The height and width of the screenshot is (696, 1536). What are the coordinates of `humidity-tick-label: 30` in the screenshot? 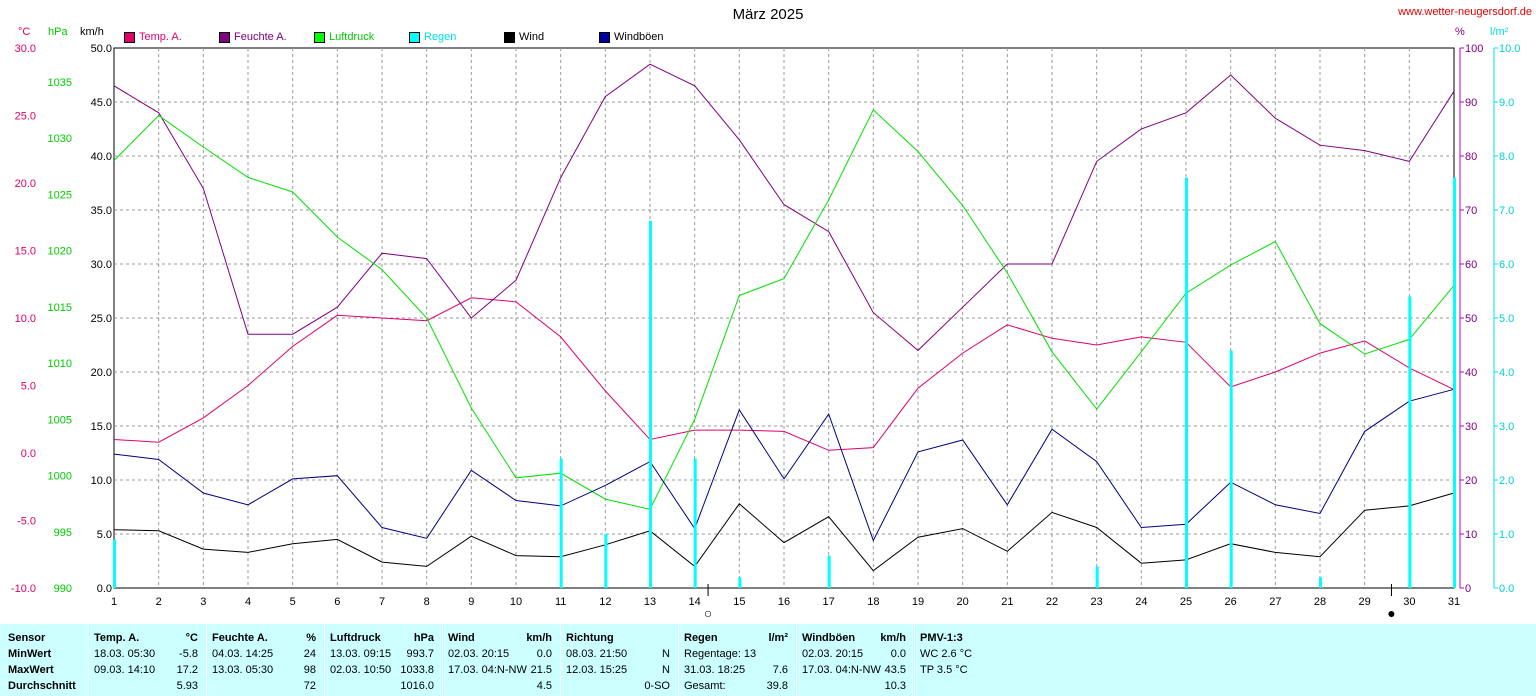 It's located at (1471, 427).